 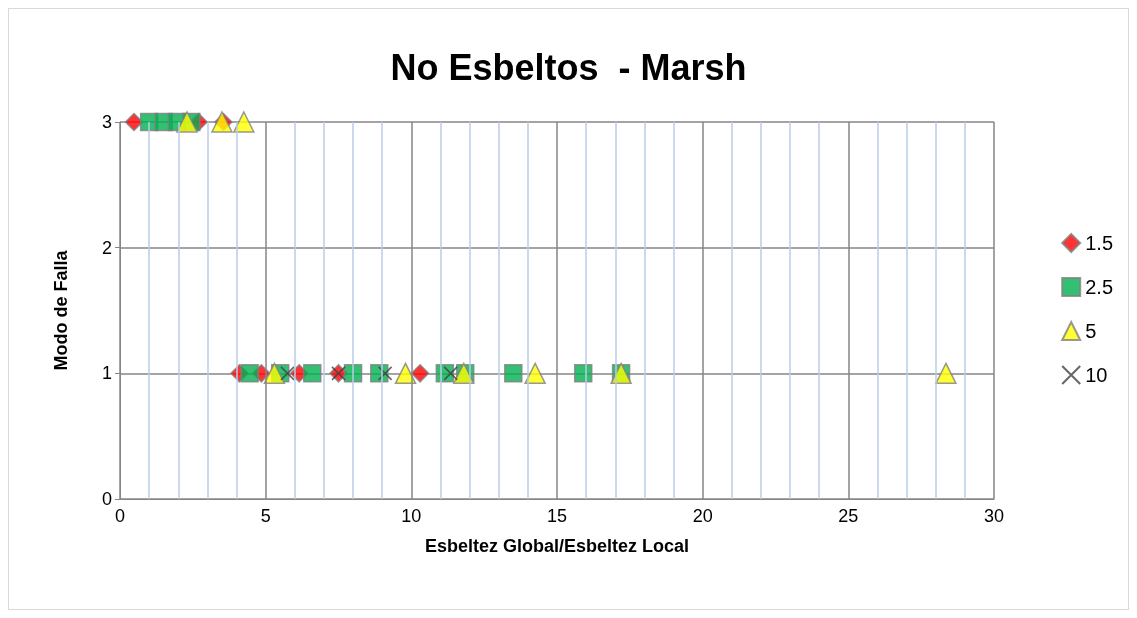 What do you see at coordinates (1099, 243) in the screenshot?
I see `legend-label: 1.5` at bounding box center [1099, 243].